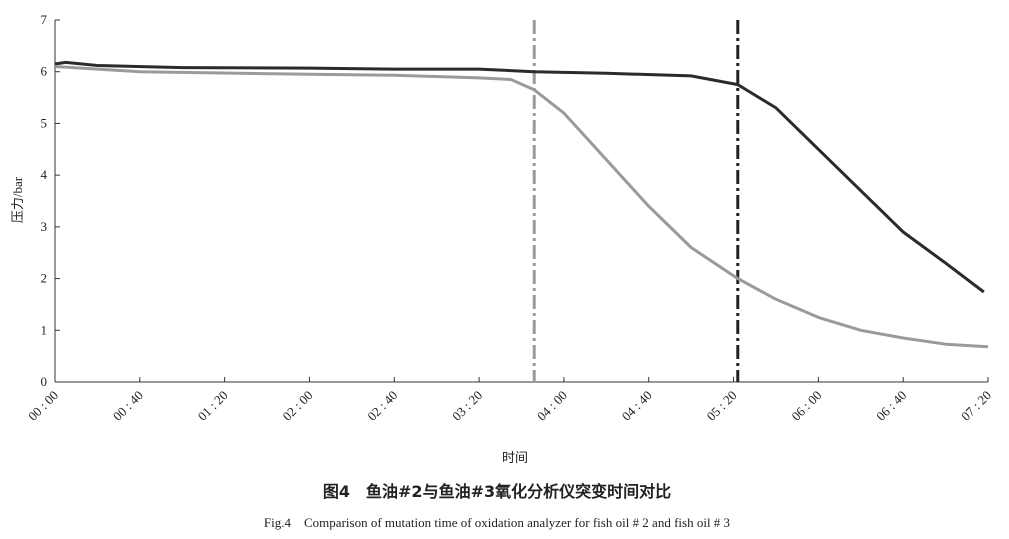 The height and width of the screenshot is (539, 1009). Describe the element at coordinates (497, 491) in the screenshot. I see `caption: 图4 鱼油#2与鱼油#3氧化分析仪突变时间对比` at that location.